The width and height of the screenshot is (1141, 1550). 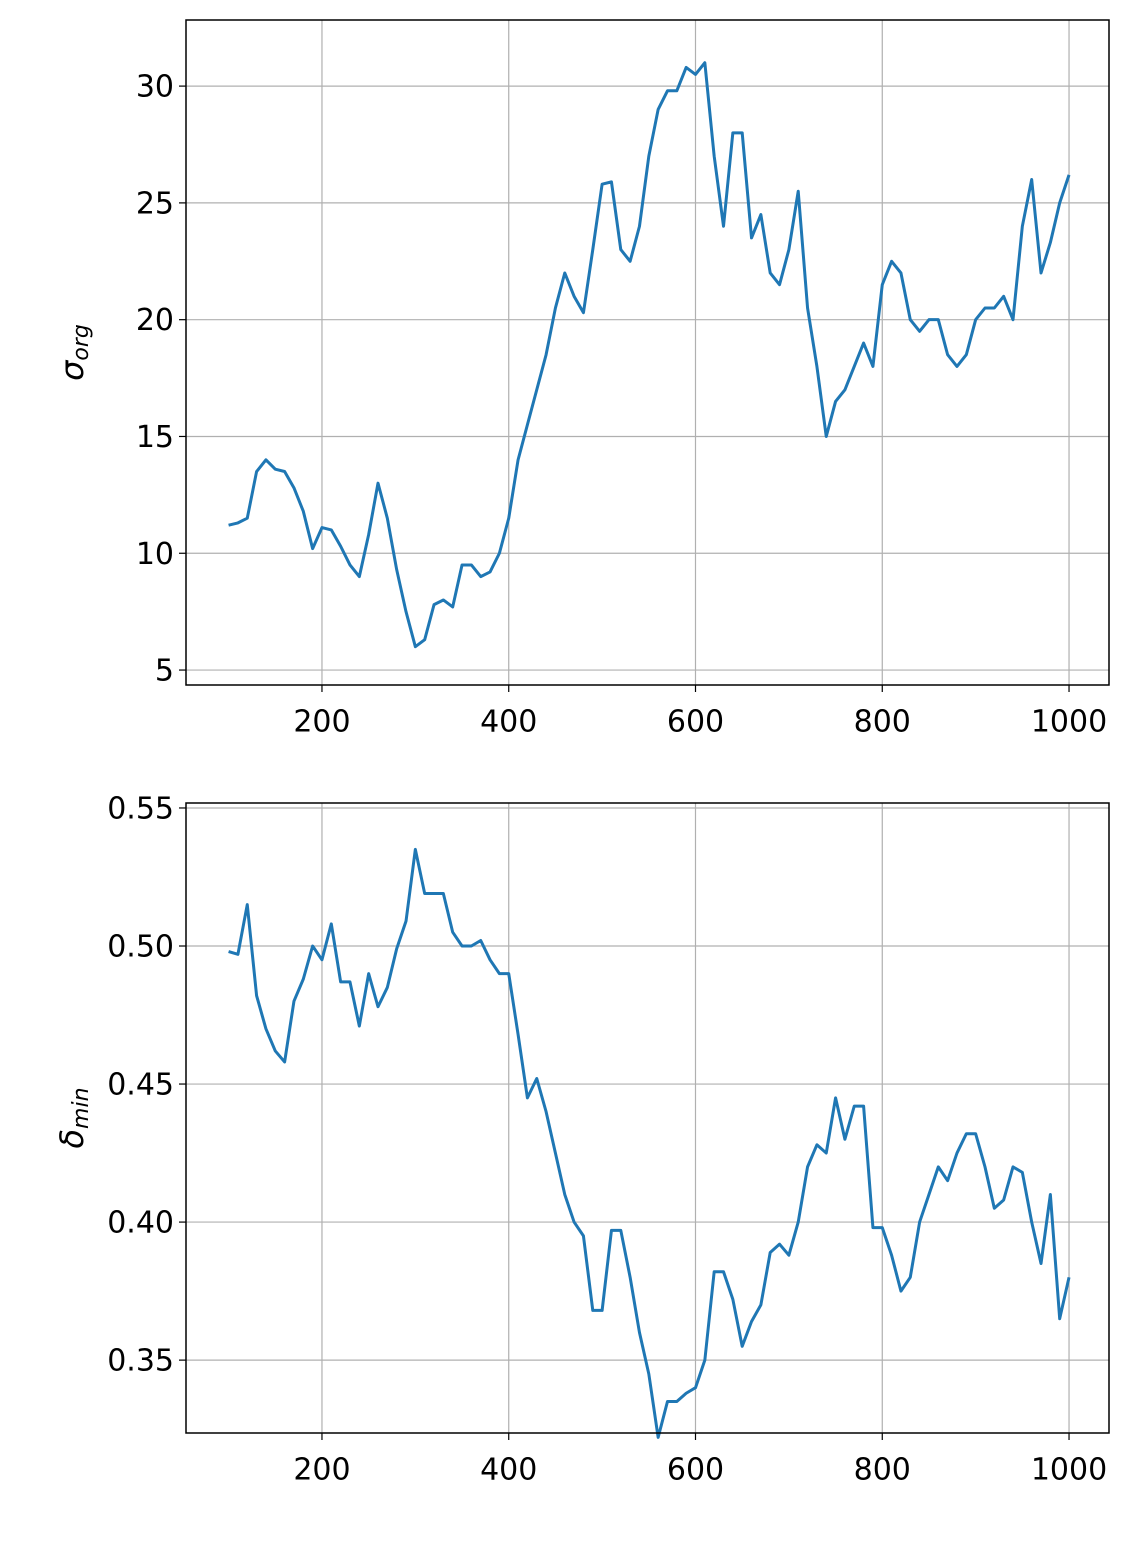 What do you see at coordinates (155, 203) in the screenshot?
I see `y-tick-label: 25` at bounding box center [155, 203].